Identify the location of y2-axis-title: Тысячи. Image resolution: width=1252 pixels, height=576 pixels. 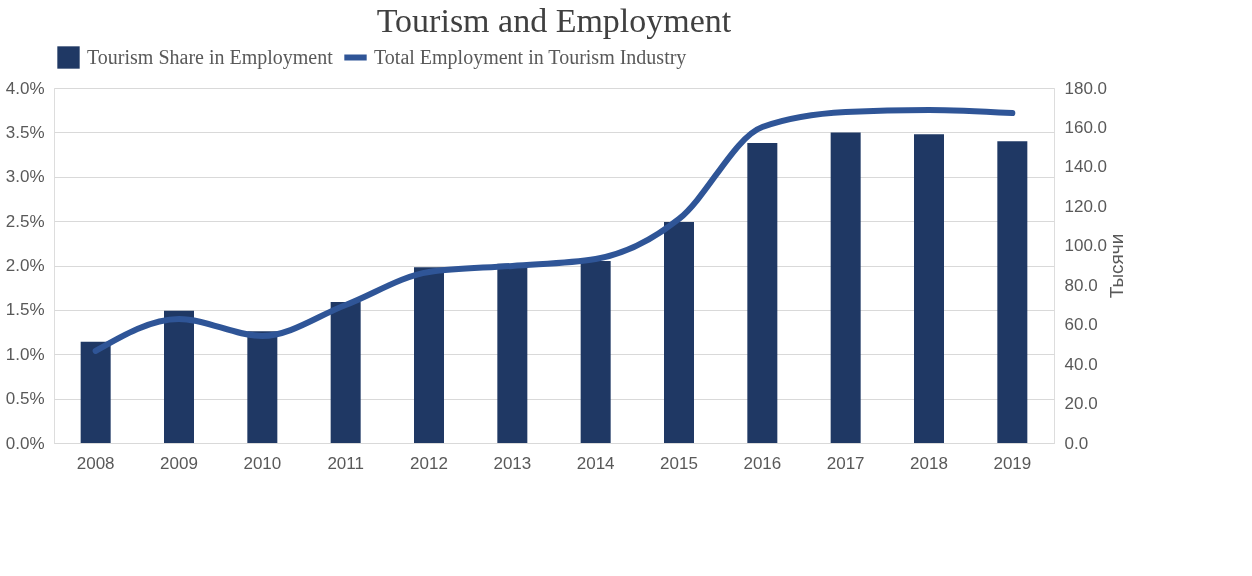
(1117, 266).